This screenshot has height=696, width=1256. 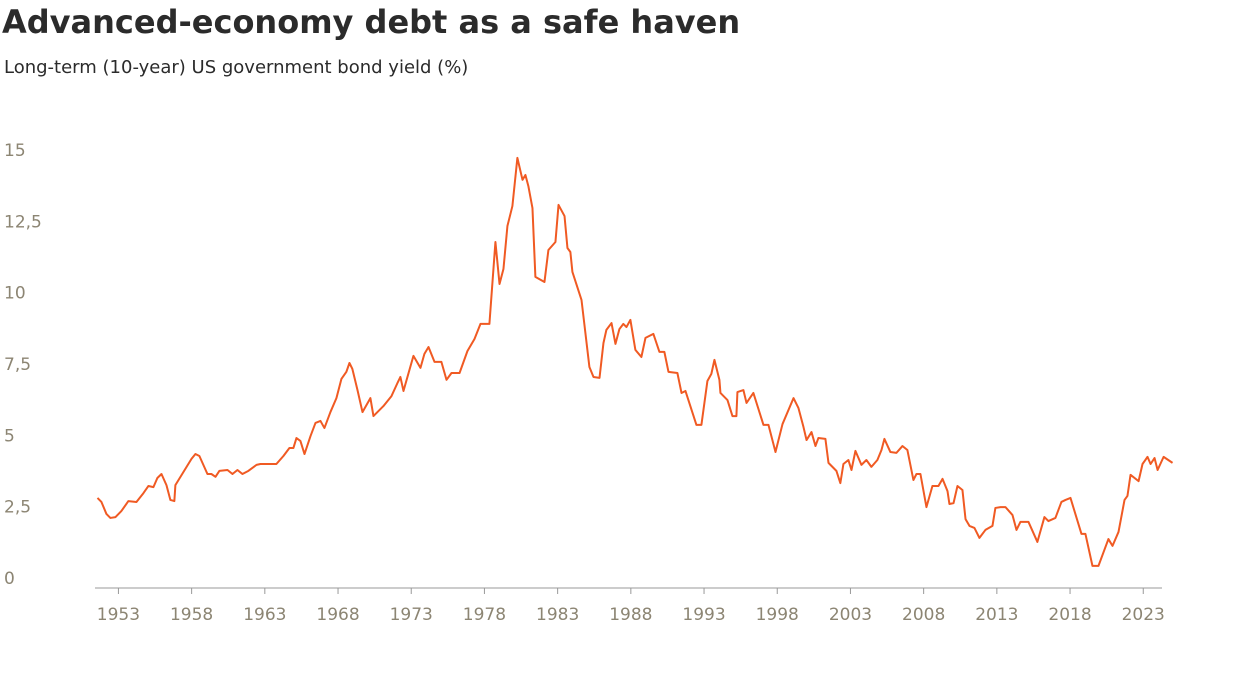 I want to click on x-tick-label: 1958, so click(x=191, y=615).